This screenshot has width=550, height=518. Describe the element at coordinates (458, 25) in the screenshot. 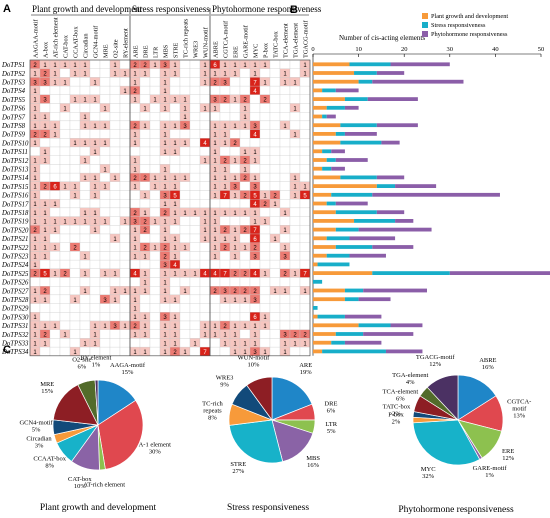

I see `legend-label: Stress responsiveness` at that location.